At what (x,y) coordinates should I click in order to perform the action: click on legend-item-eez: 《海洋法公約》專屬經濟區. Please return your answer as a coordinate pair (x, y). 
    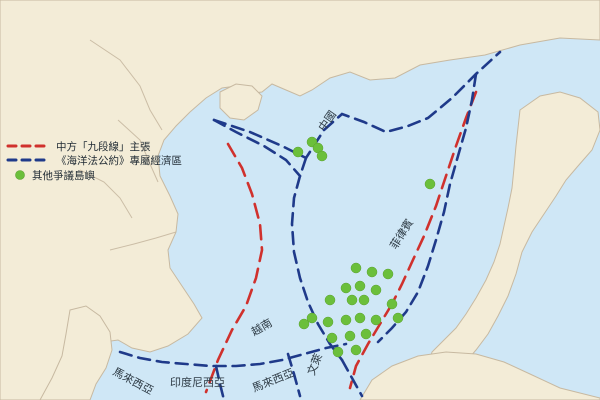
    Looking at the image, I should click on (94, 160).